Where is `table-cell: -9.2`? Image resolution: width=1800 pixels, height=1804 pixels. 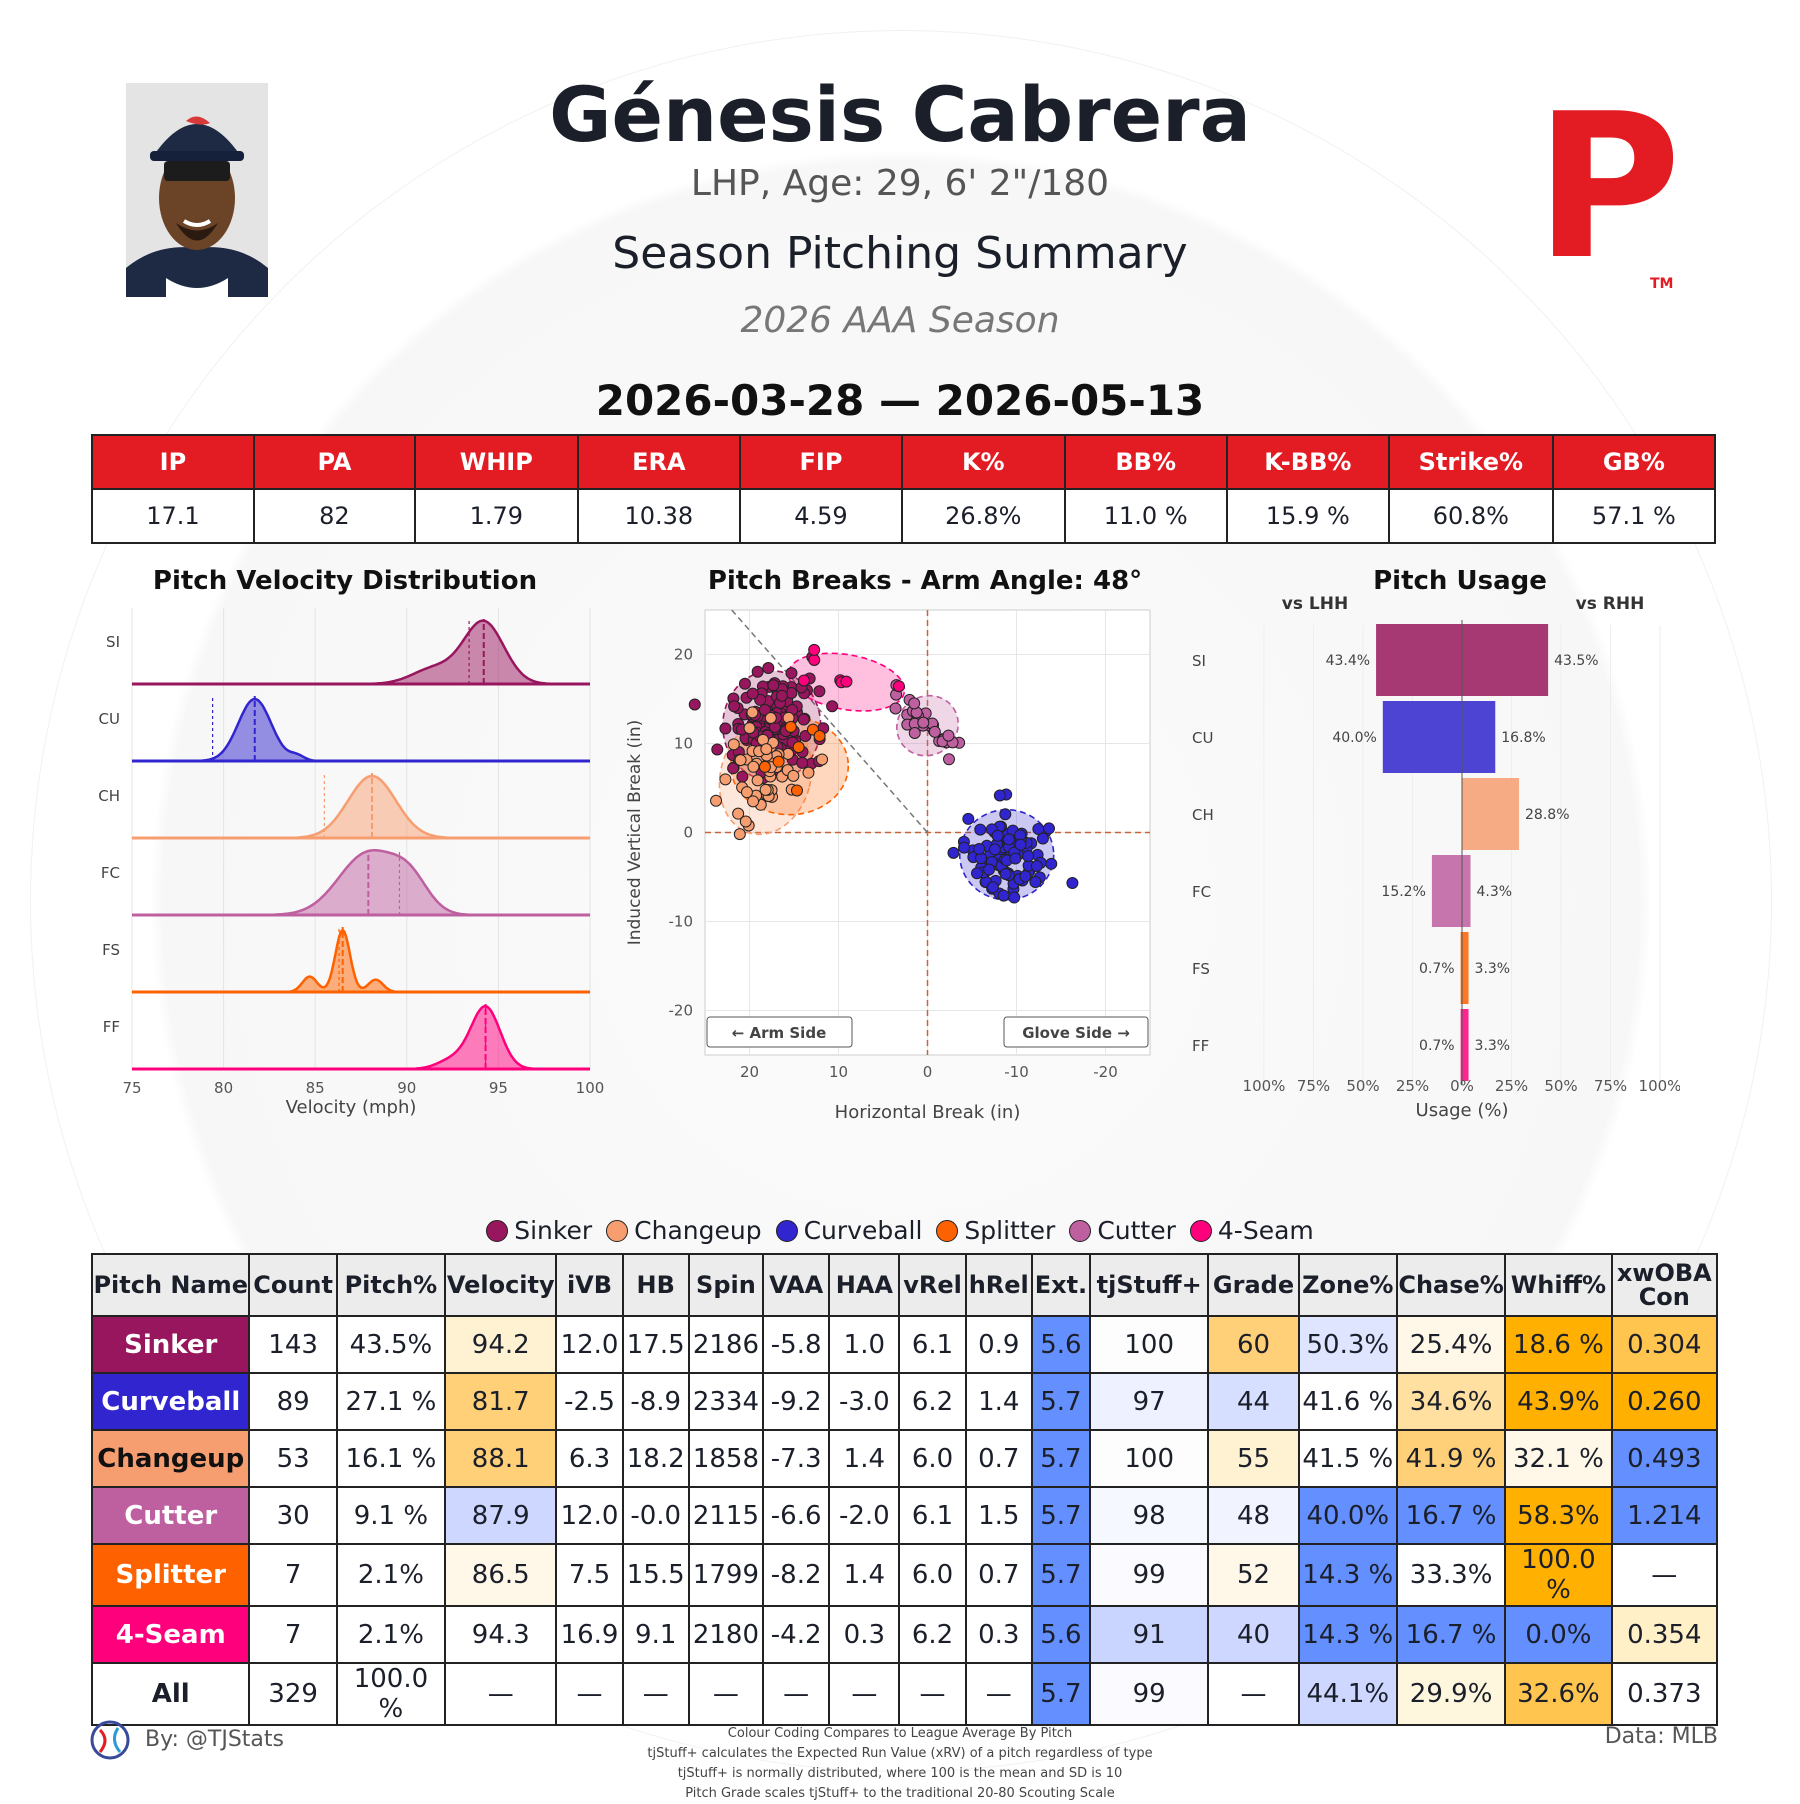 table-cell: -9.2 is located at coordinates (796, 1401).